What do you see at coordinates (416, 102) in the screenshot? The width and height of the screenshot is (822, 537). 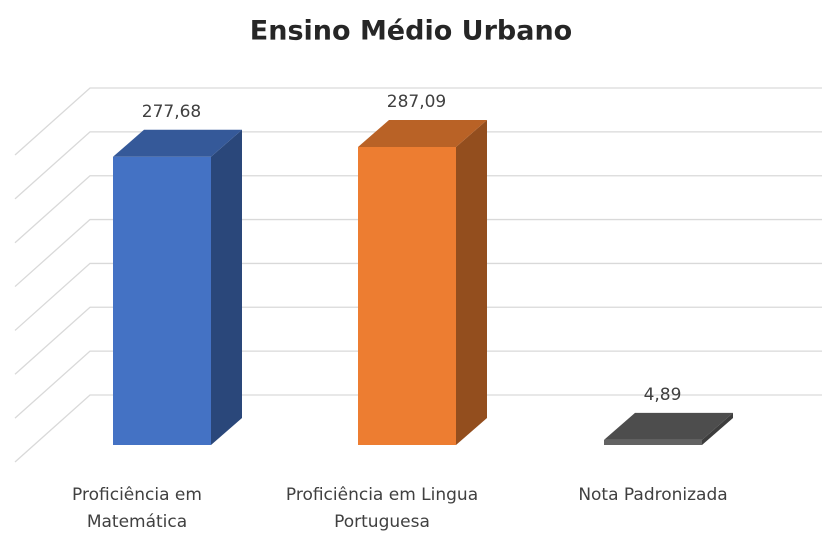 I see `value-label: 287,09` at bounding box center [416, 102].